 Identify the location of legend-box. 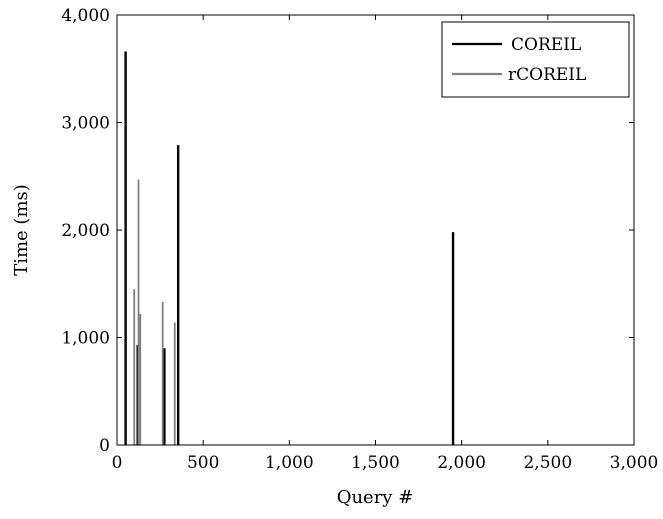
(535, 59).